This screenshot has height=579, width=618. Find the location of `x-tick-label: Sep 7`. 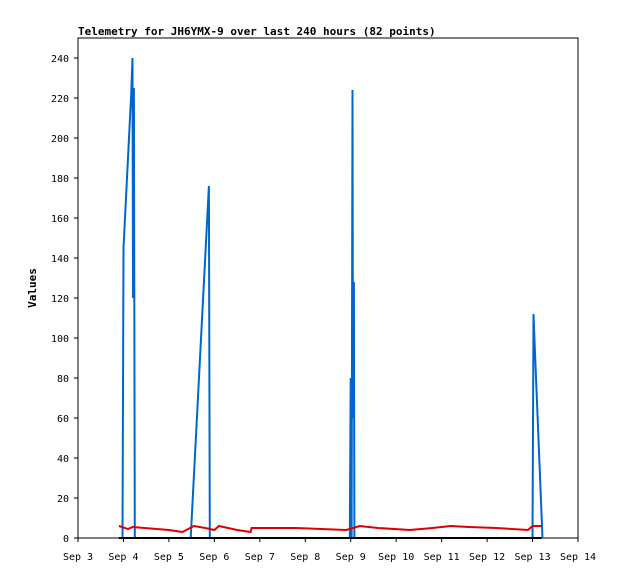

x-tick-label: Sep 7 is located at coordinates (260, 557).